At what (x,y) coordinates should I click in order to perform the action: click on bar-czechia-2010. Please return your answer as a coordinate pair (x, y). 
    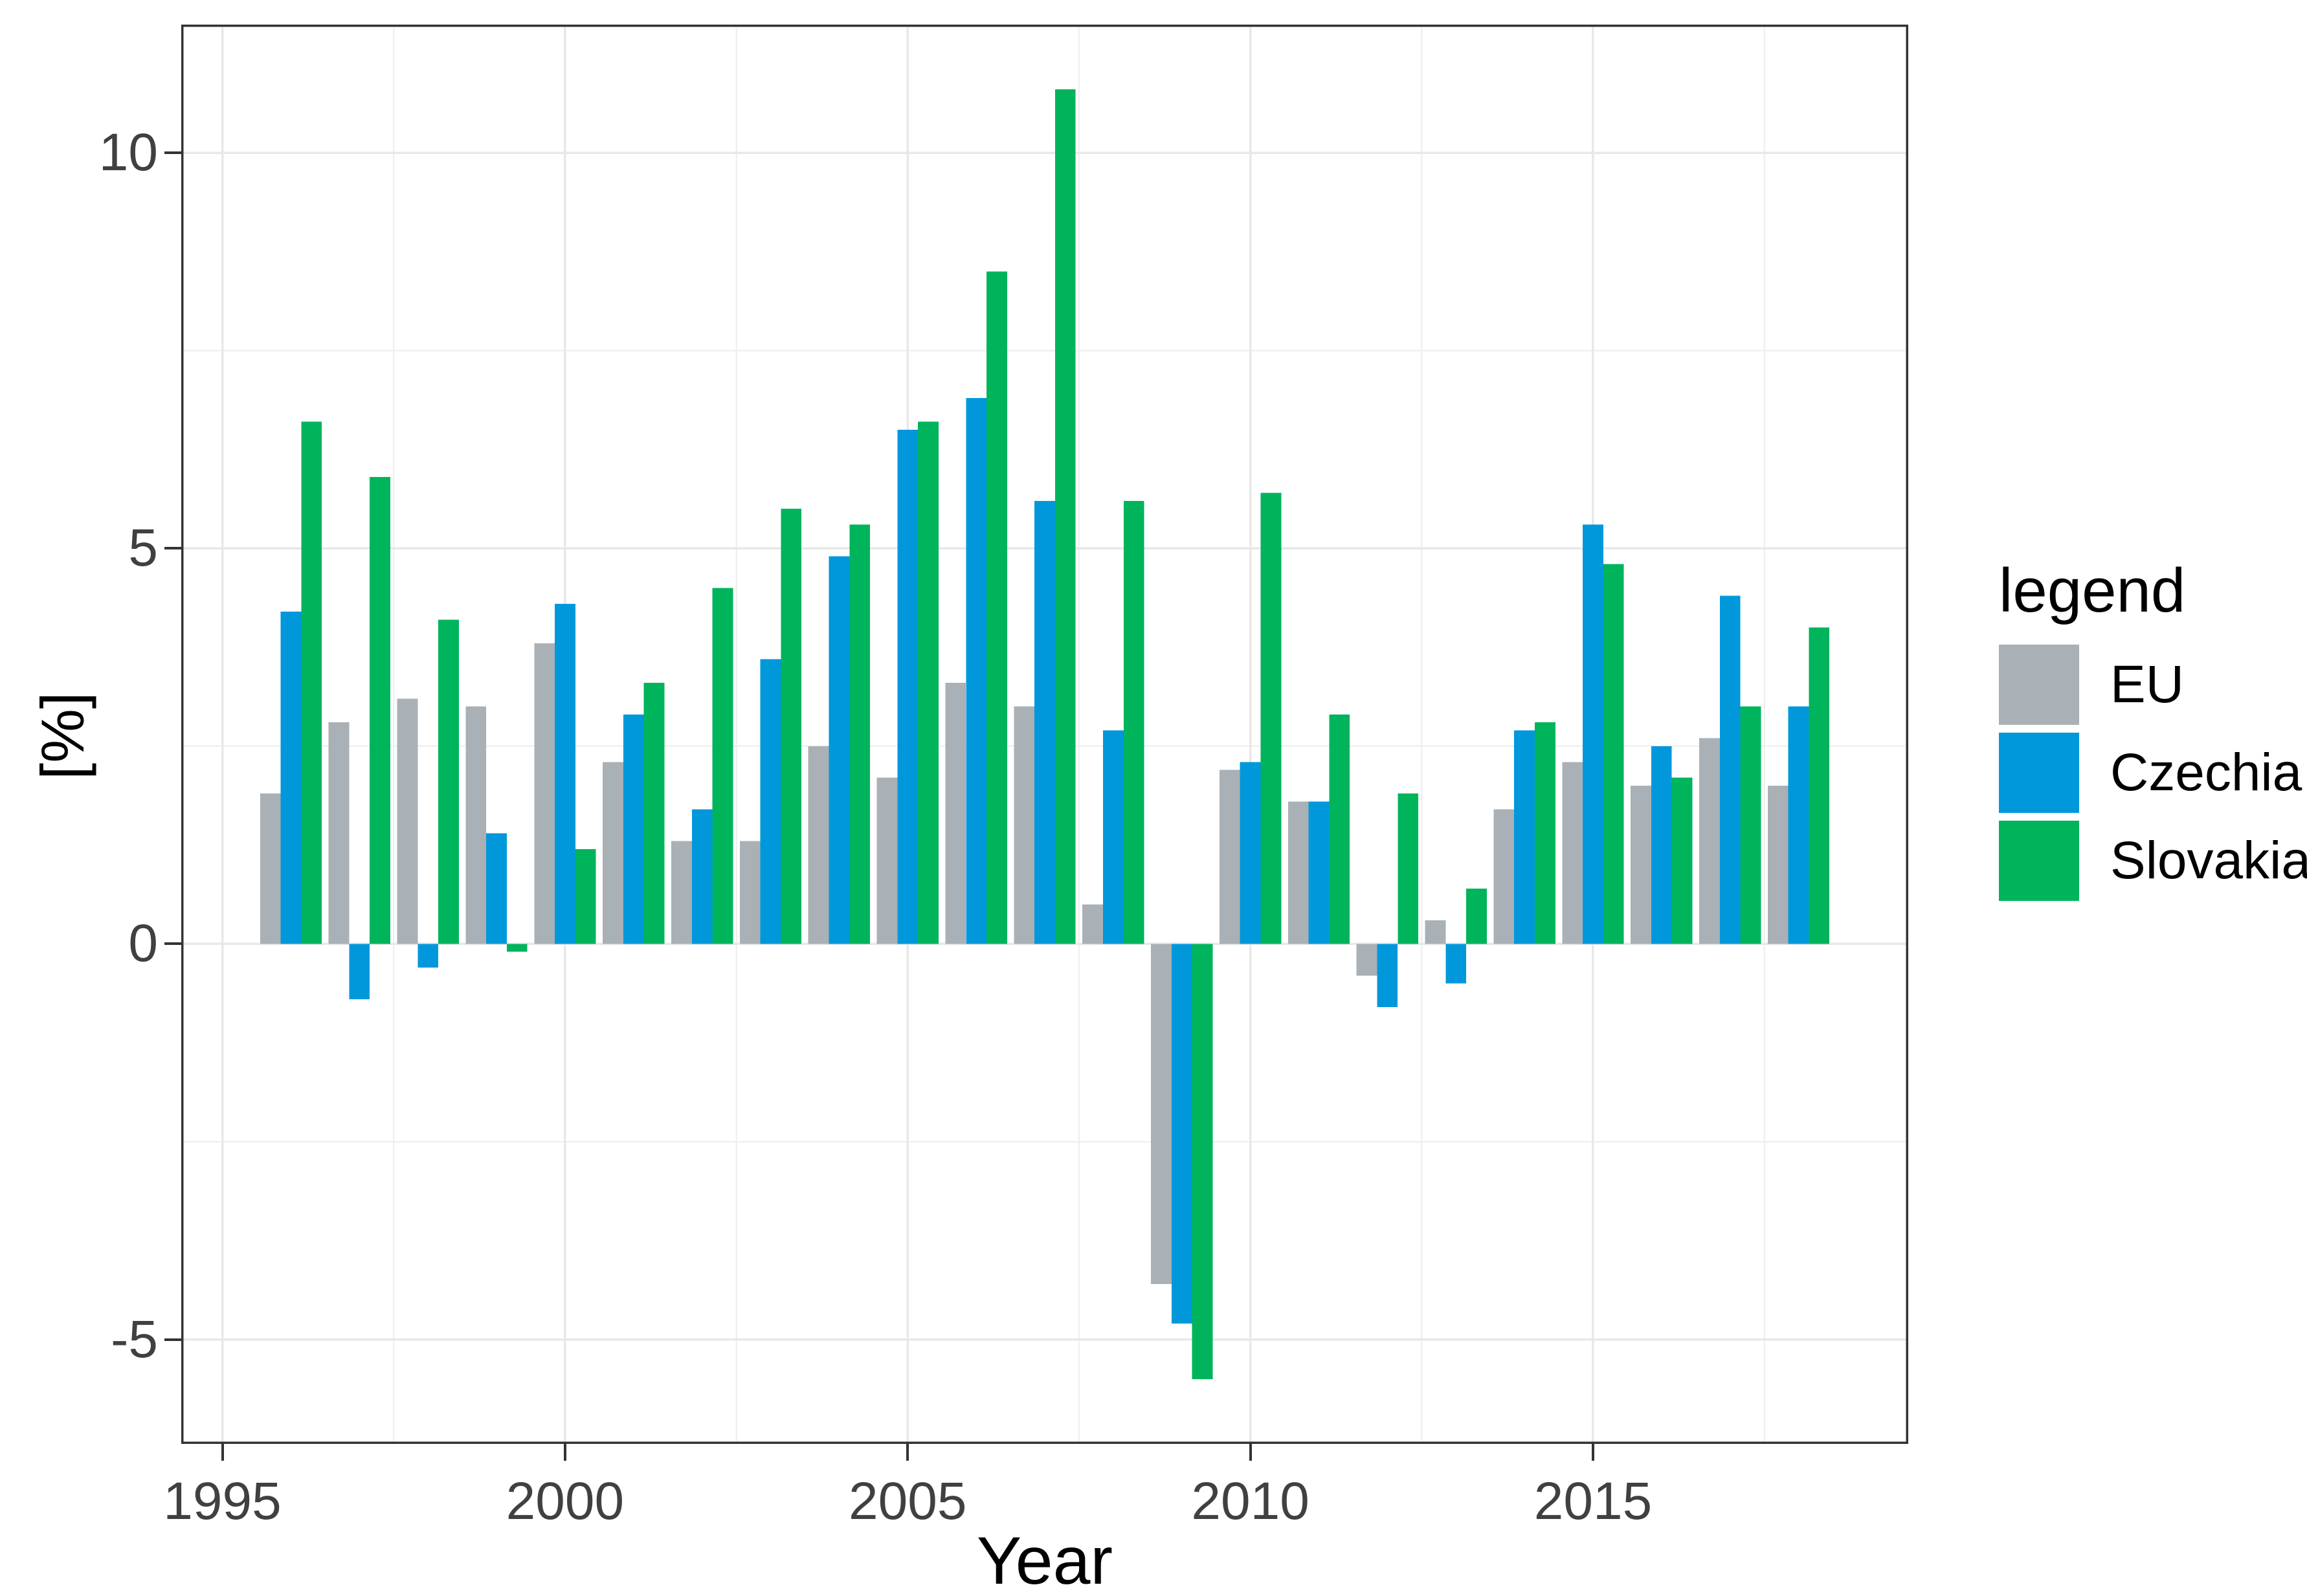
    Looking at the image, I should click on (1250, 853).